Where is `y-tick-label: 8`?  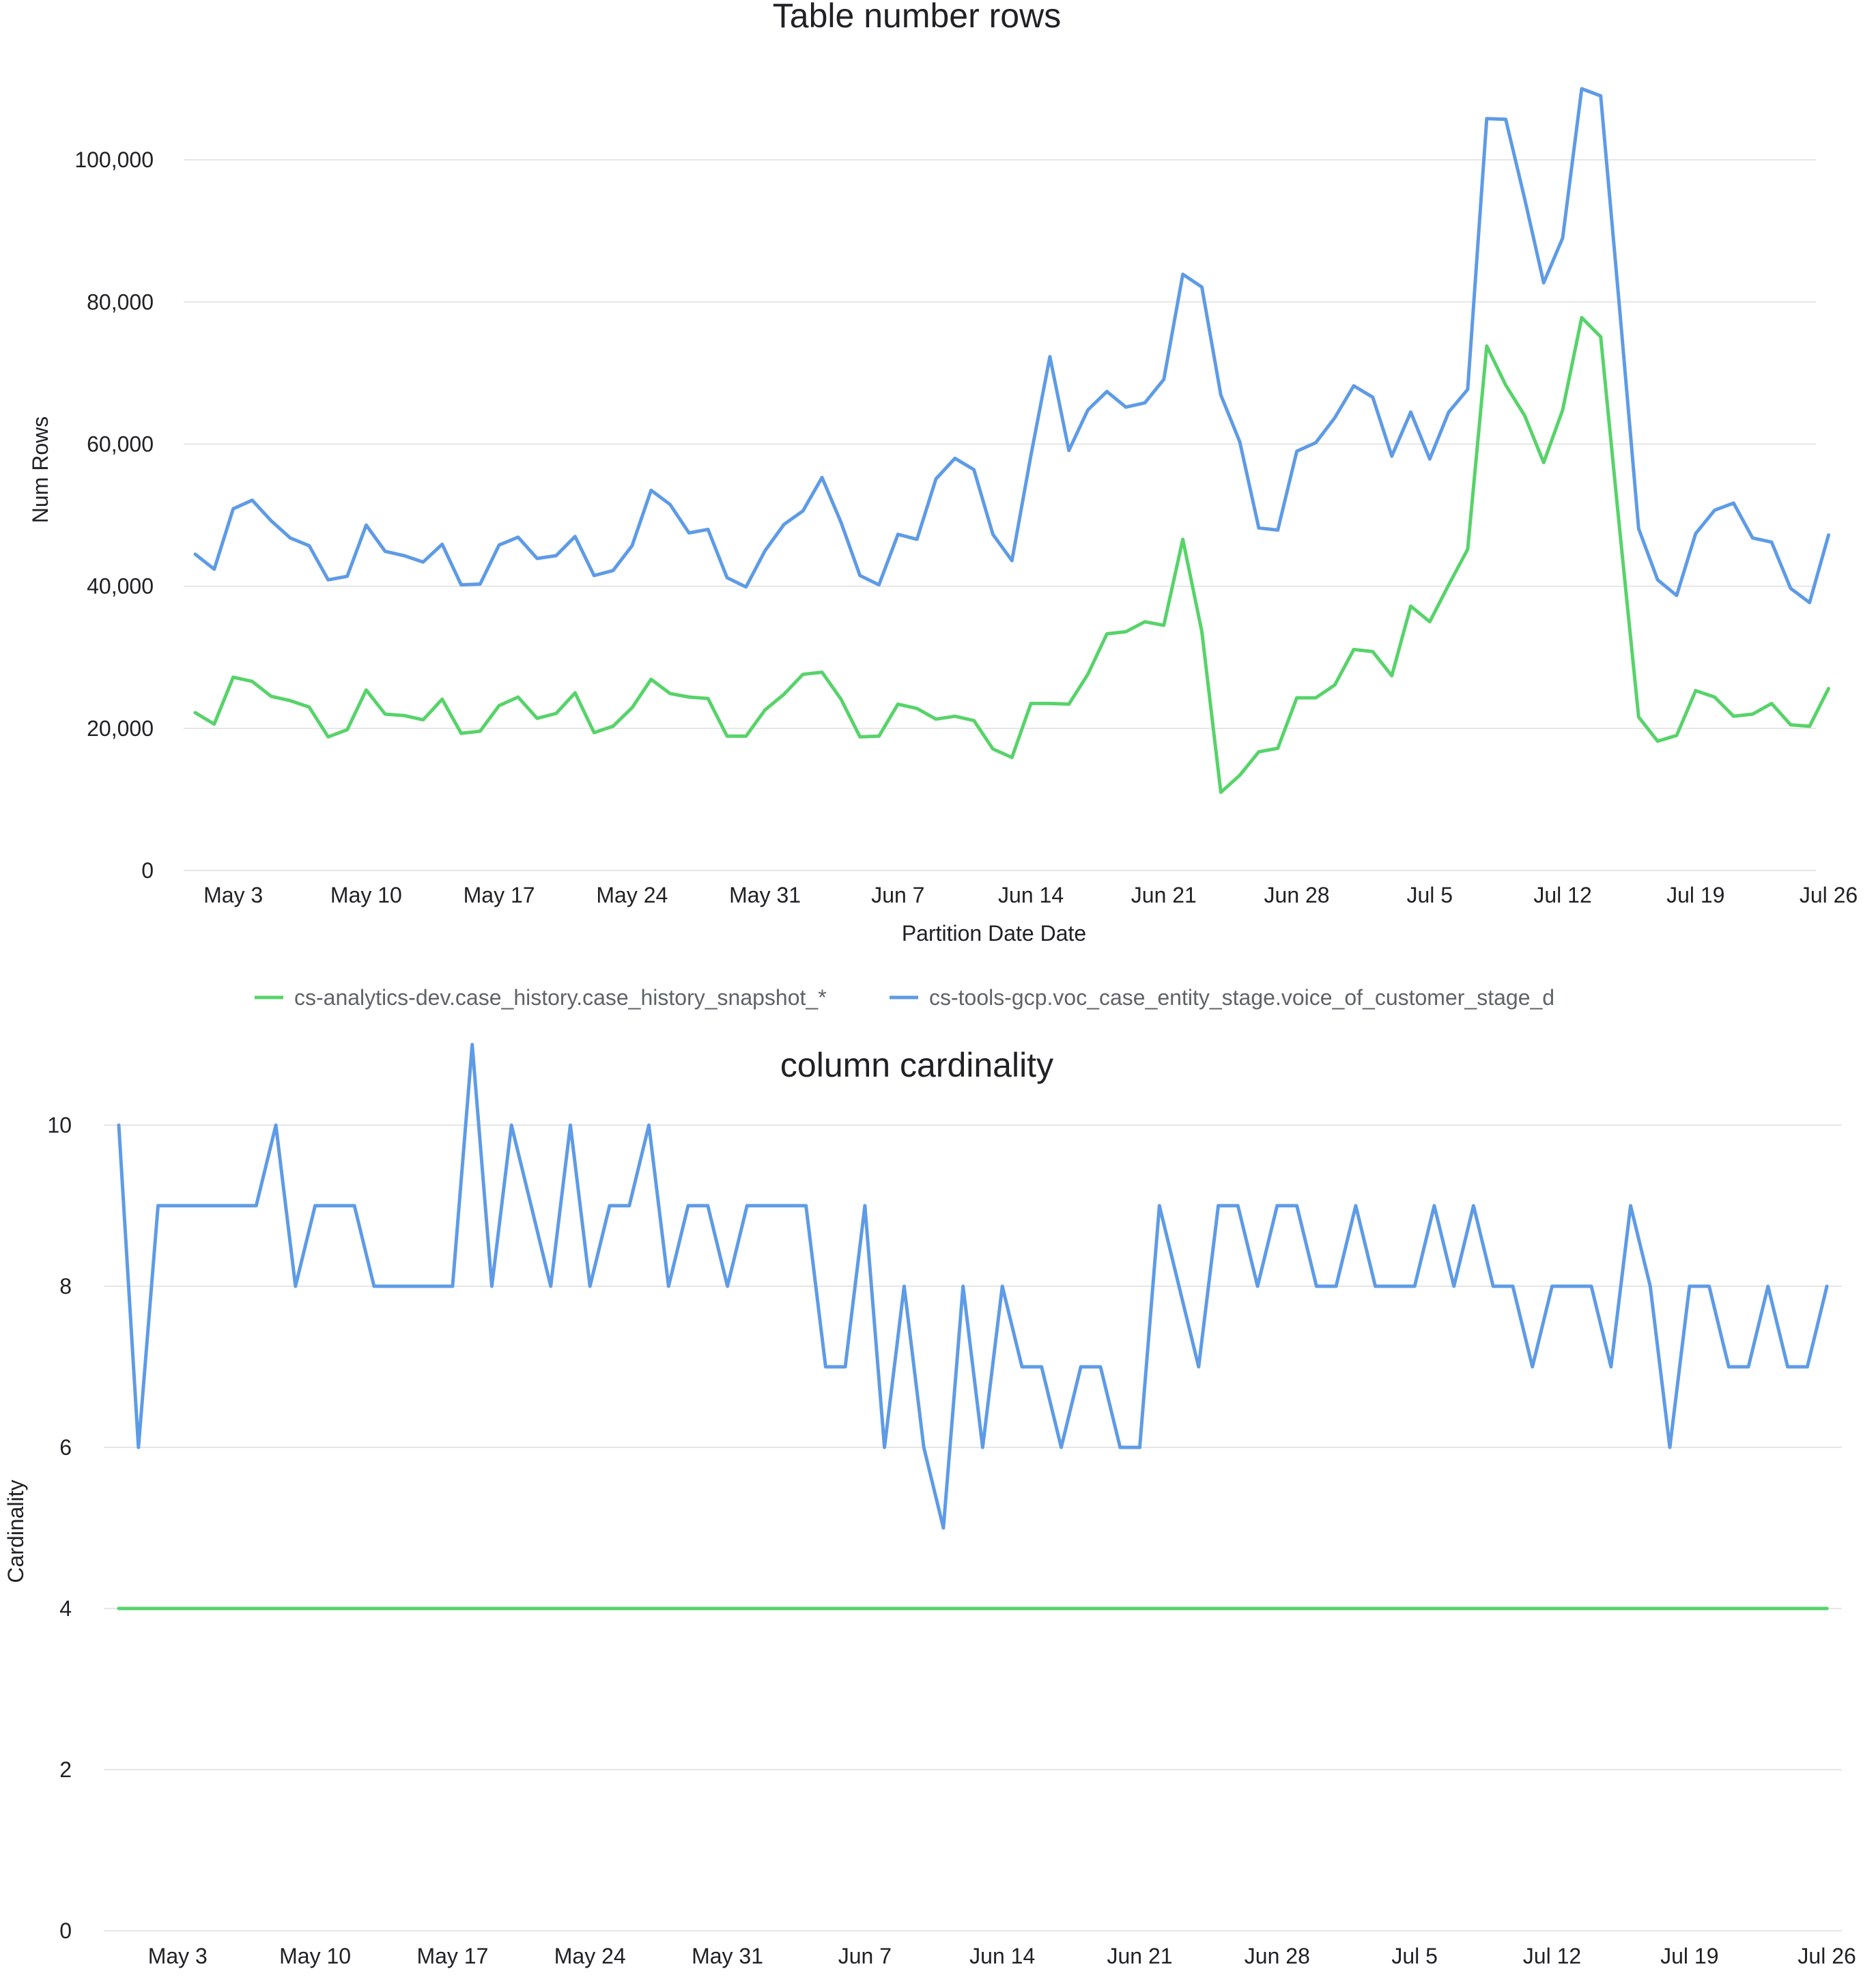 y-tick-label: 8 is located at coordinates (65, 1286).